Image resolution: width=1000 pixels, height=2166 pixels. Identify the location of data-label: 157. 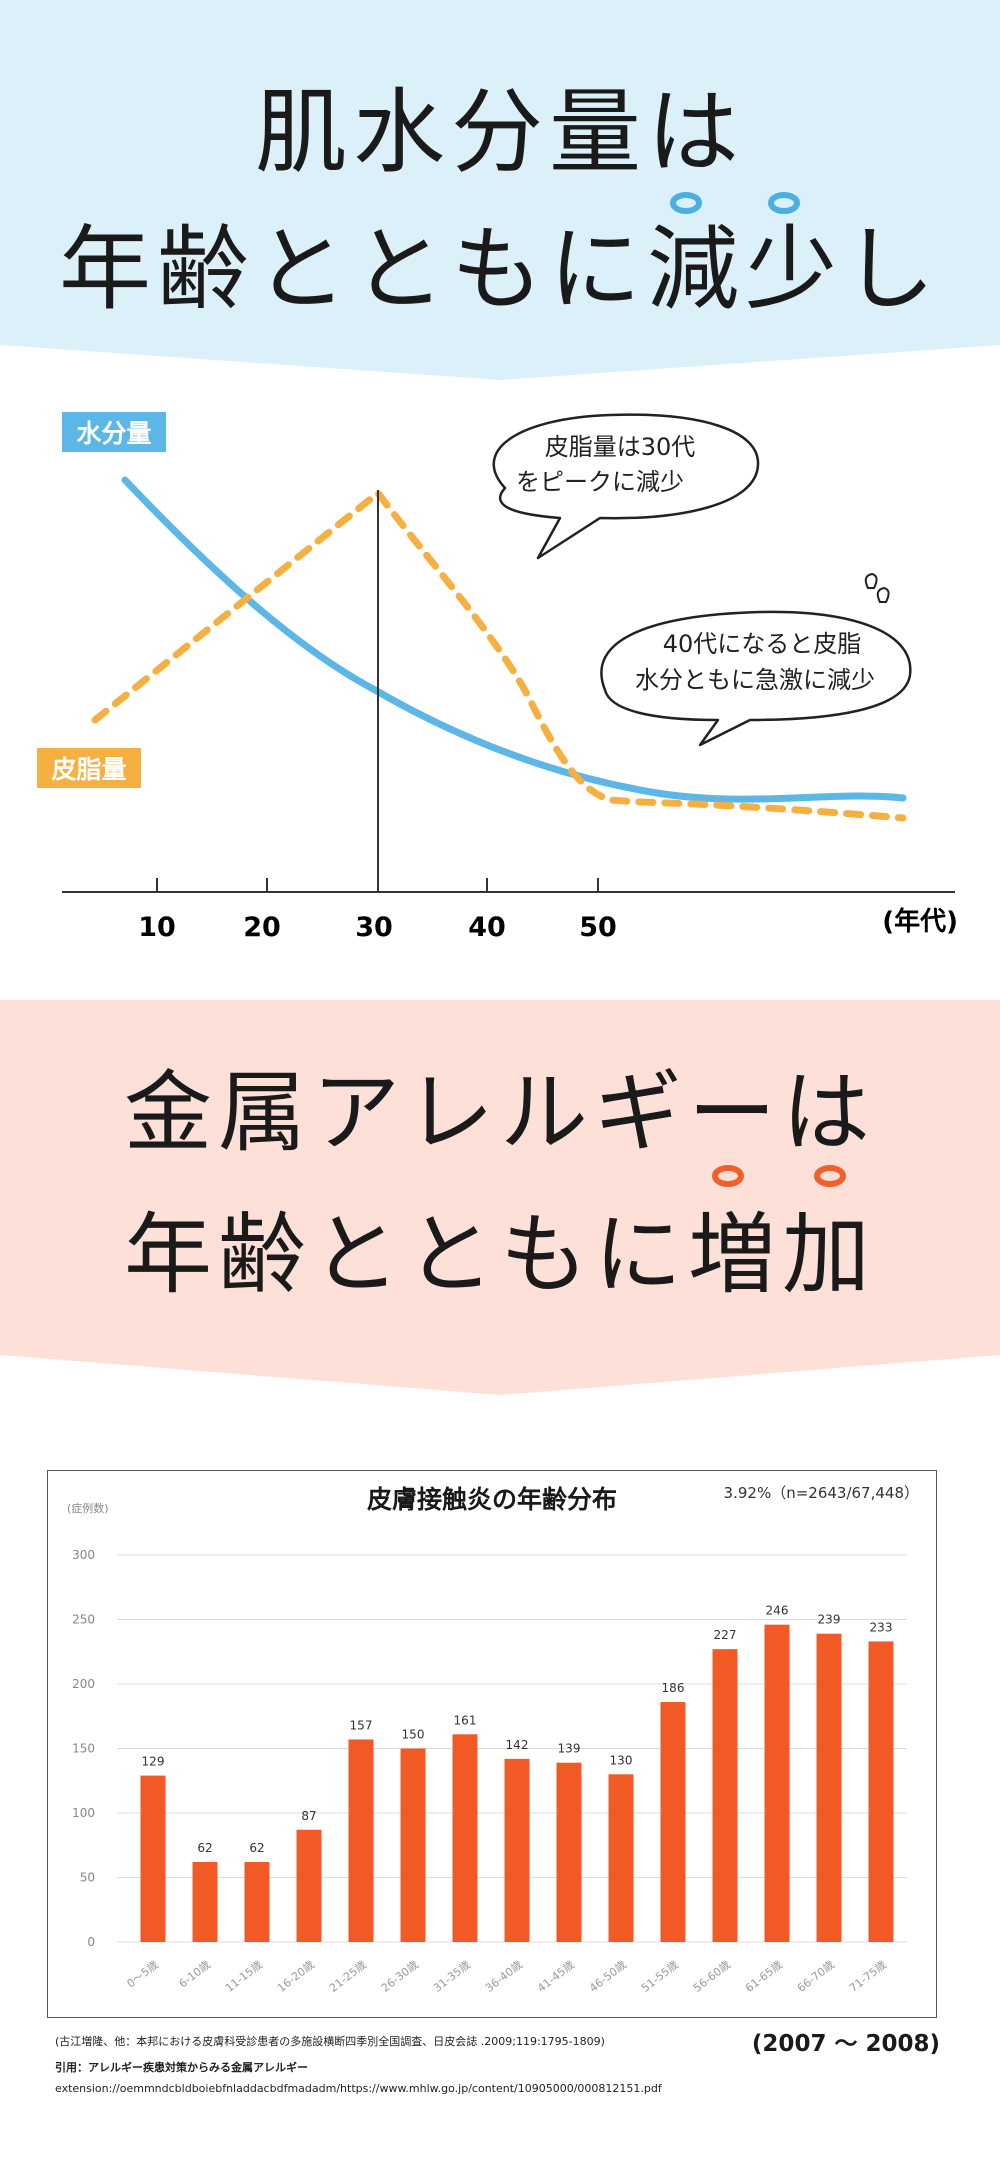
(361, 1725).